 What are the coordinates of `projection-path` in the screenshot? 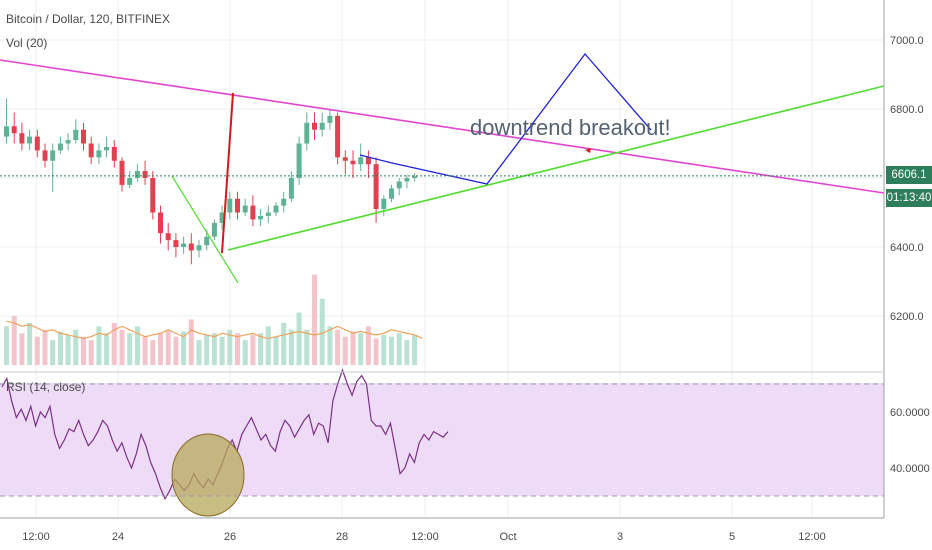 It's located at (505, 118).